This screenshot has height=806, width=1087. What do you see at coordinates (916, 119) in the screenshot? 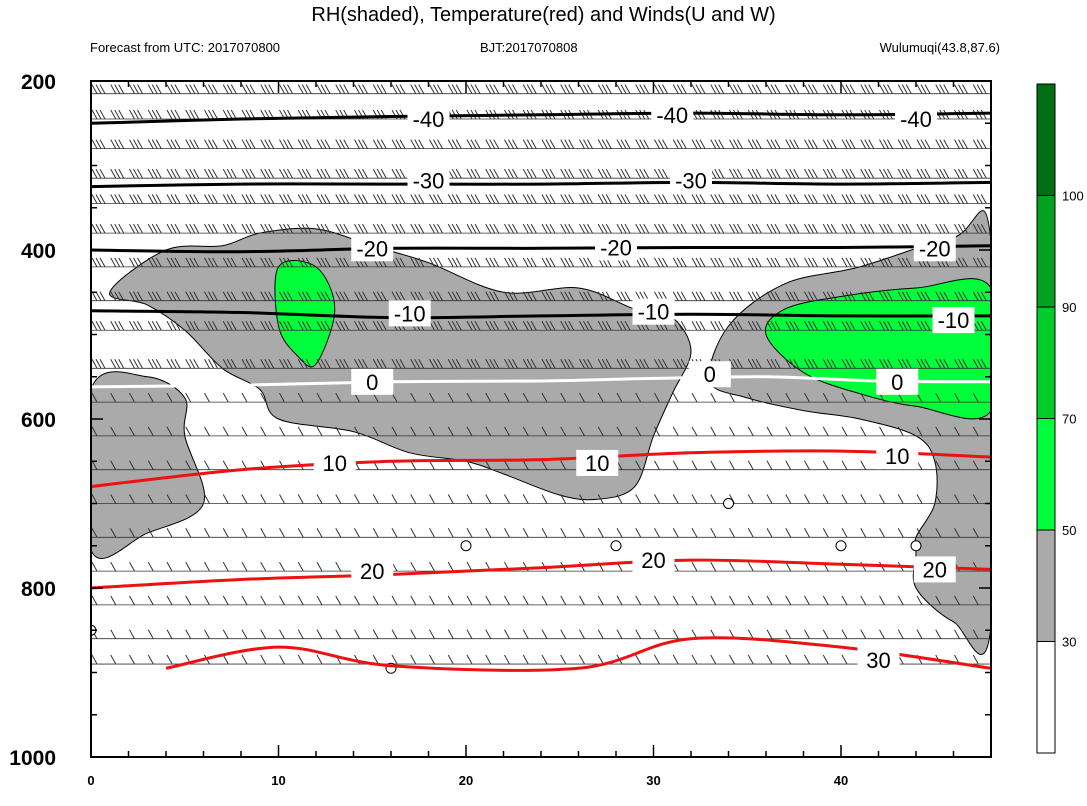
I see `temp-label--40-2: -40` at bounding box center [916, 119].